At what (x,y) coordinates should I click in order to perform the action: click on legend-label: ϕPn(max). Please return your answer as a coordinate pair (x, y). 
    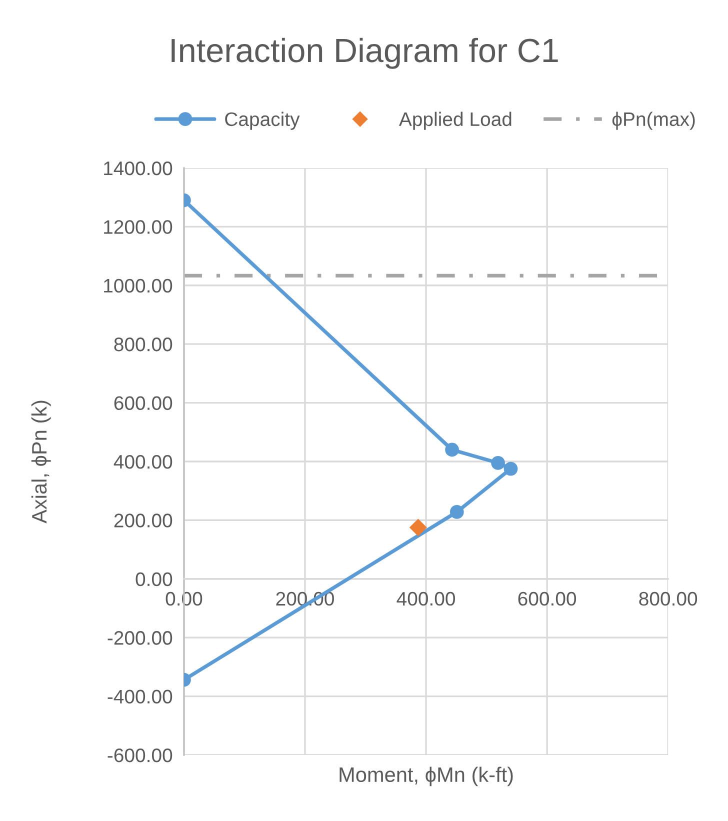
    Looking at the image, I should click on (653, 121).